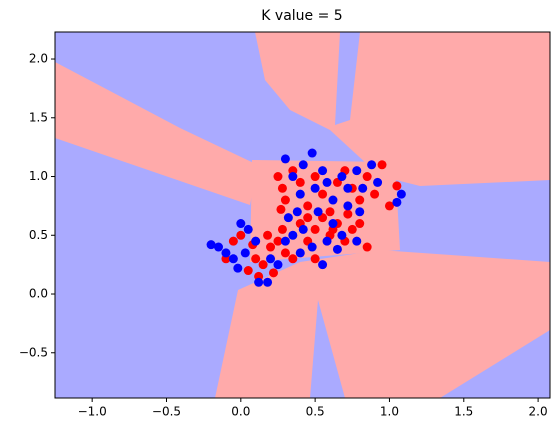  I want to click on region-red, so click(156, 133).